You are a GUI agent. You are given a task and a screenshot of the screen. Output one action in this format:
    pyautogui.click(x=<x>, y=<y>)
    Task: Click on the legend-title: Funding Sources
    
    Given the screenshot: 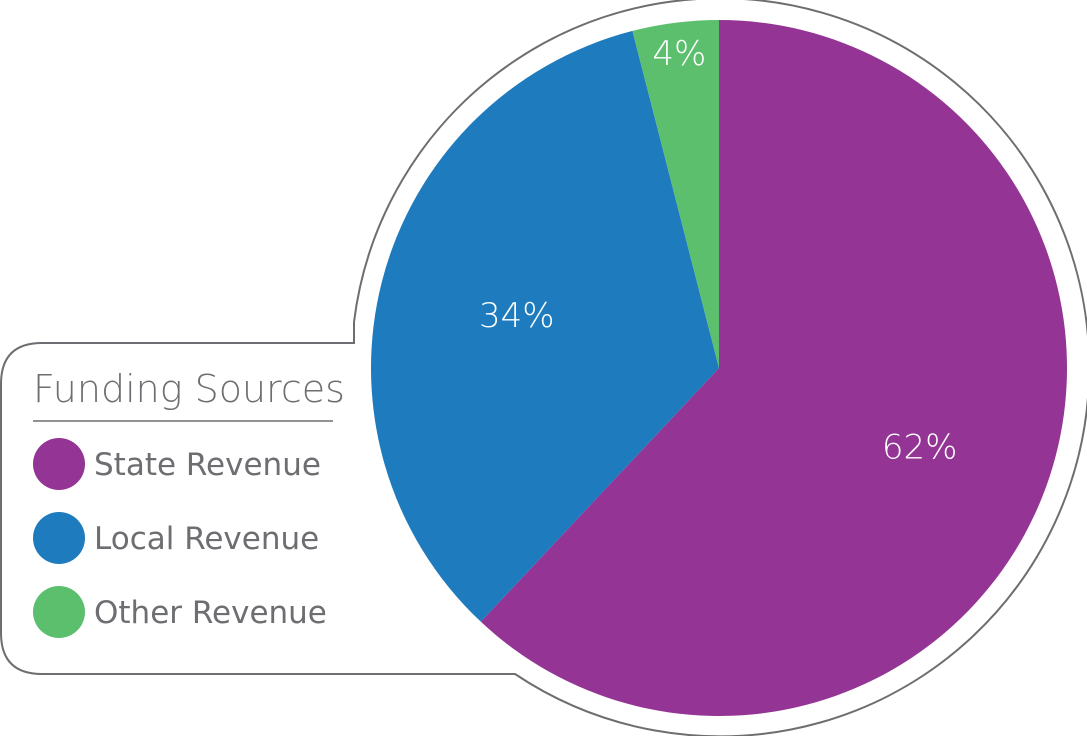 What is the action you would take?
    pyautogui.click(x=189, y=389)
    